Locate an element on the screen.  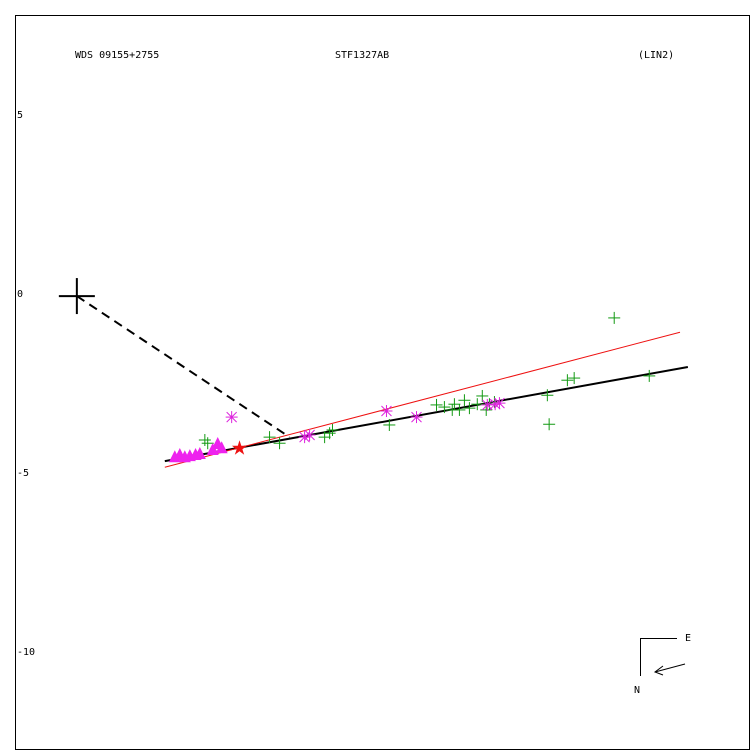
star-shape is located at coordinates (239, 447).